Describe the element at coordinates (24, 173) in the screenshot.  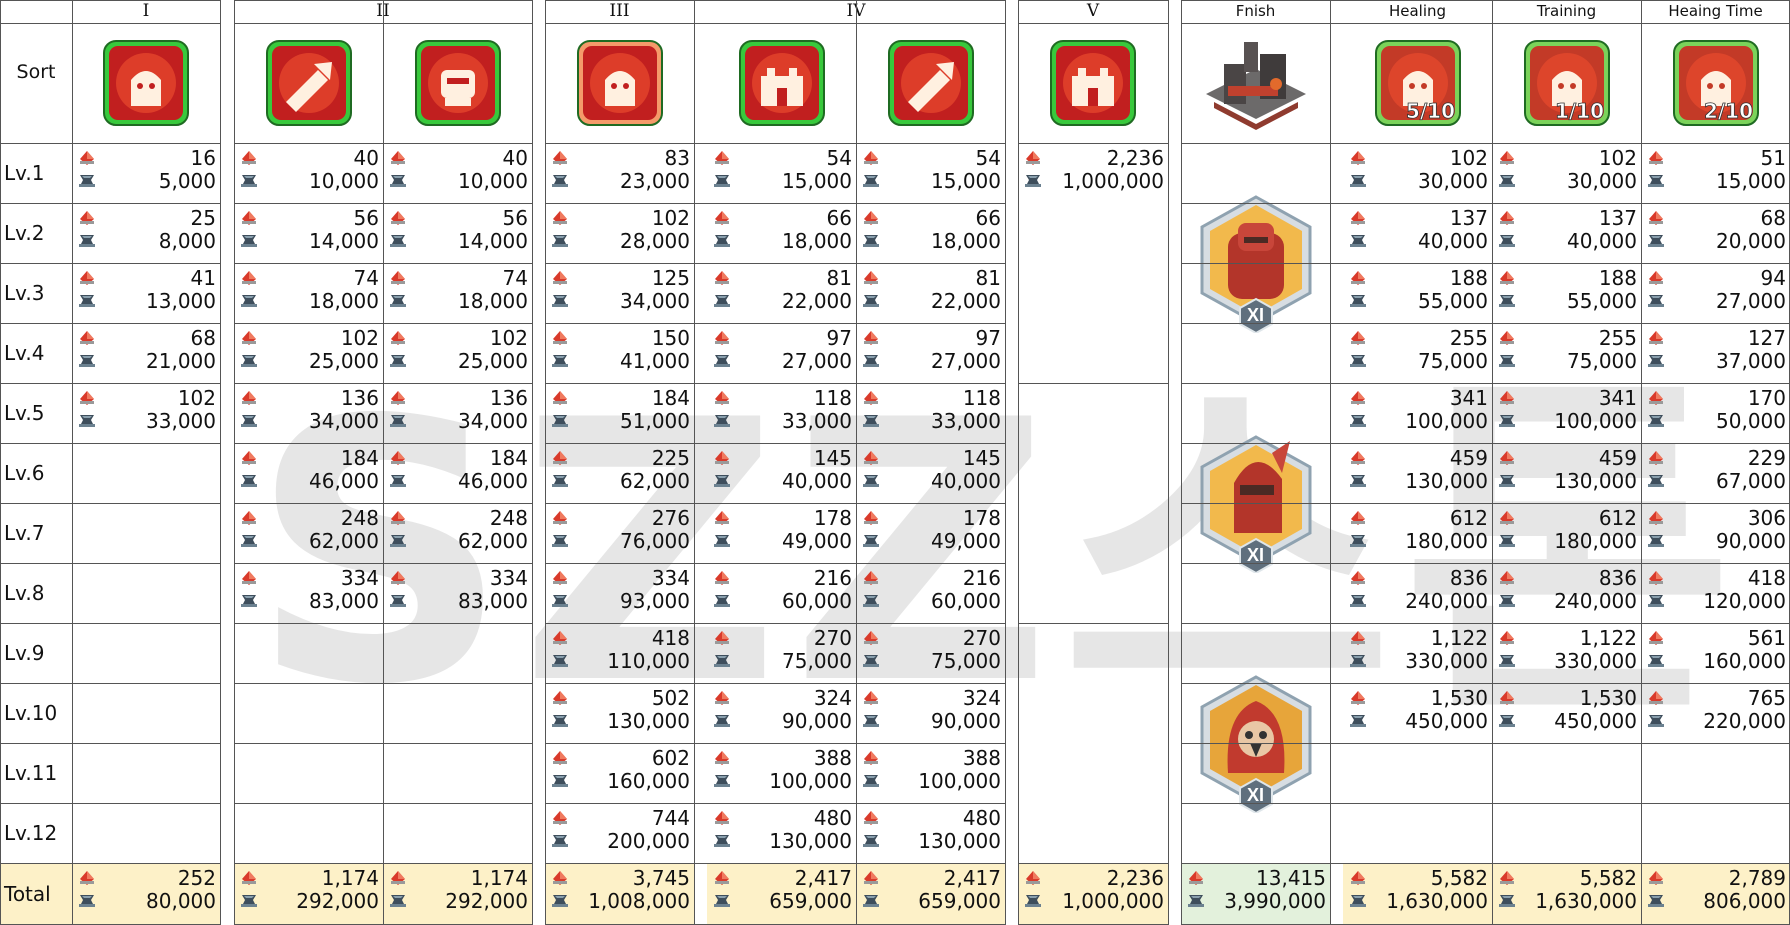
I see `level-label: Lv.1` at that location.